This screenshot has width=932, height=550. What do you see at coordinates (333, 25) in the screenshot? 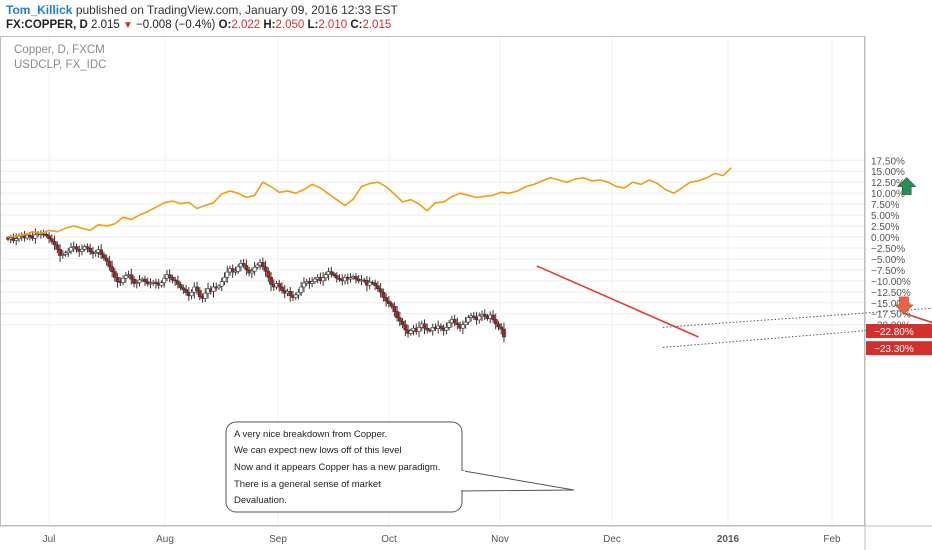
I see `low-value: 2.010` at bounding box center [333, 25].